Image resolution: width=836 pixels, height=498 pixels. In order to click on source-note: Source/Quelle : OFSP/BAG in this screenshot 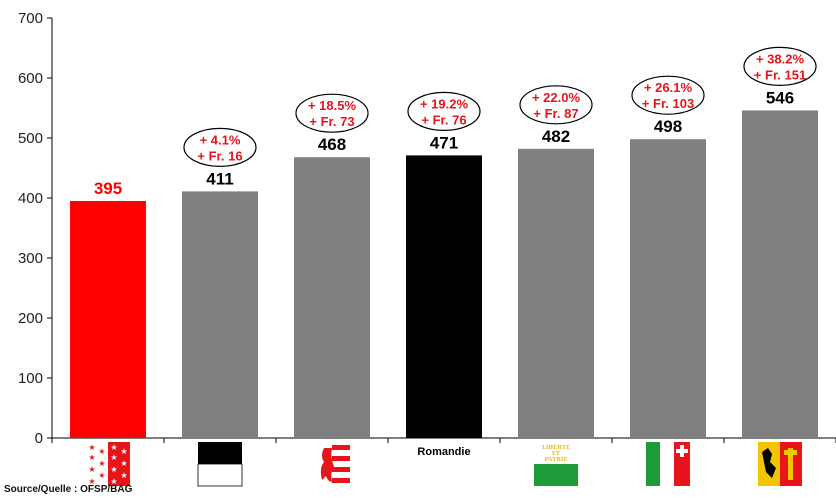, I will do `click(68, 489)`.